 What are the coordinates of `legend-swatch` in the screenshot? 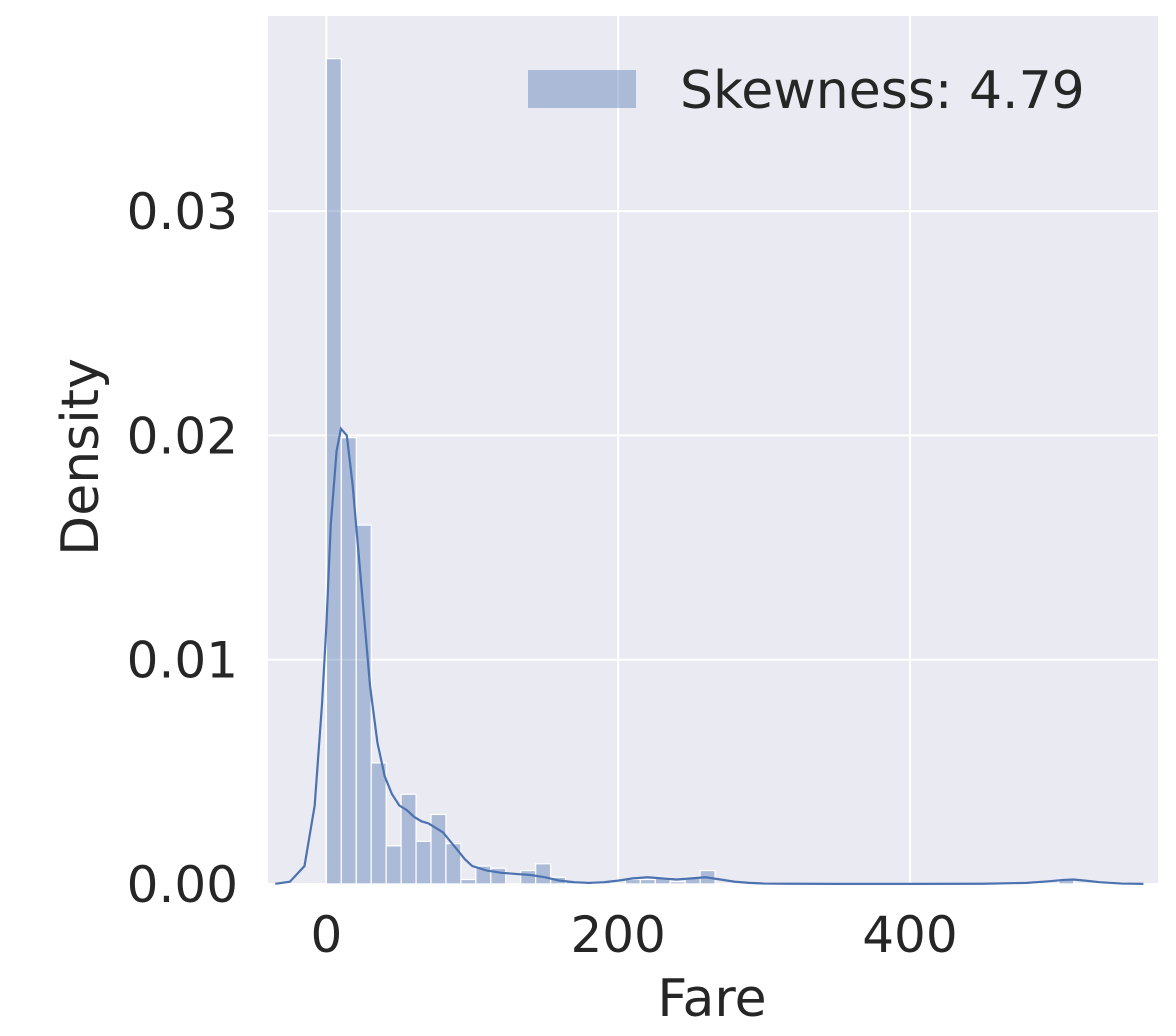 It's located at (582, 89).